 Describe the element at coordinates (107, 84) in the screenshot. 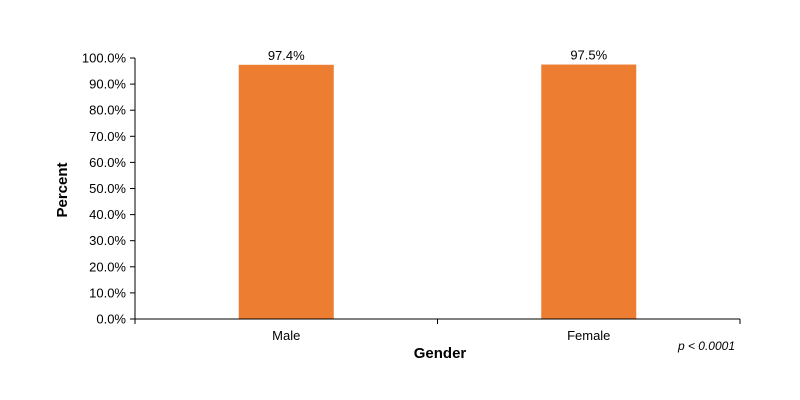

I see `y-tick-label: 90.0%` at that location.